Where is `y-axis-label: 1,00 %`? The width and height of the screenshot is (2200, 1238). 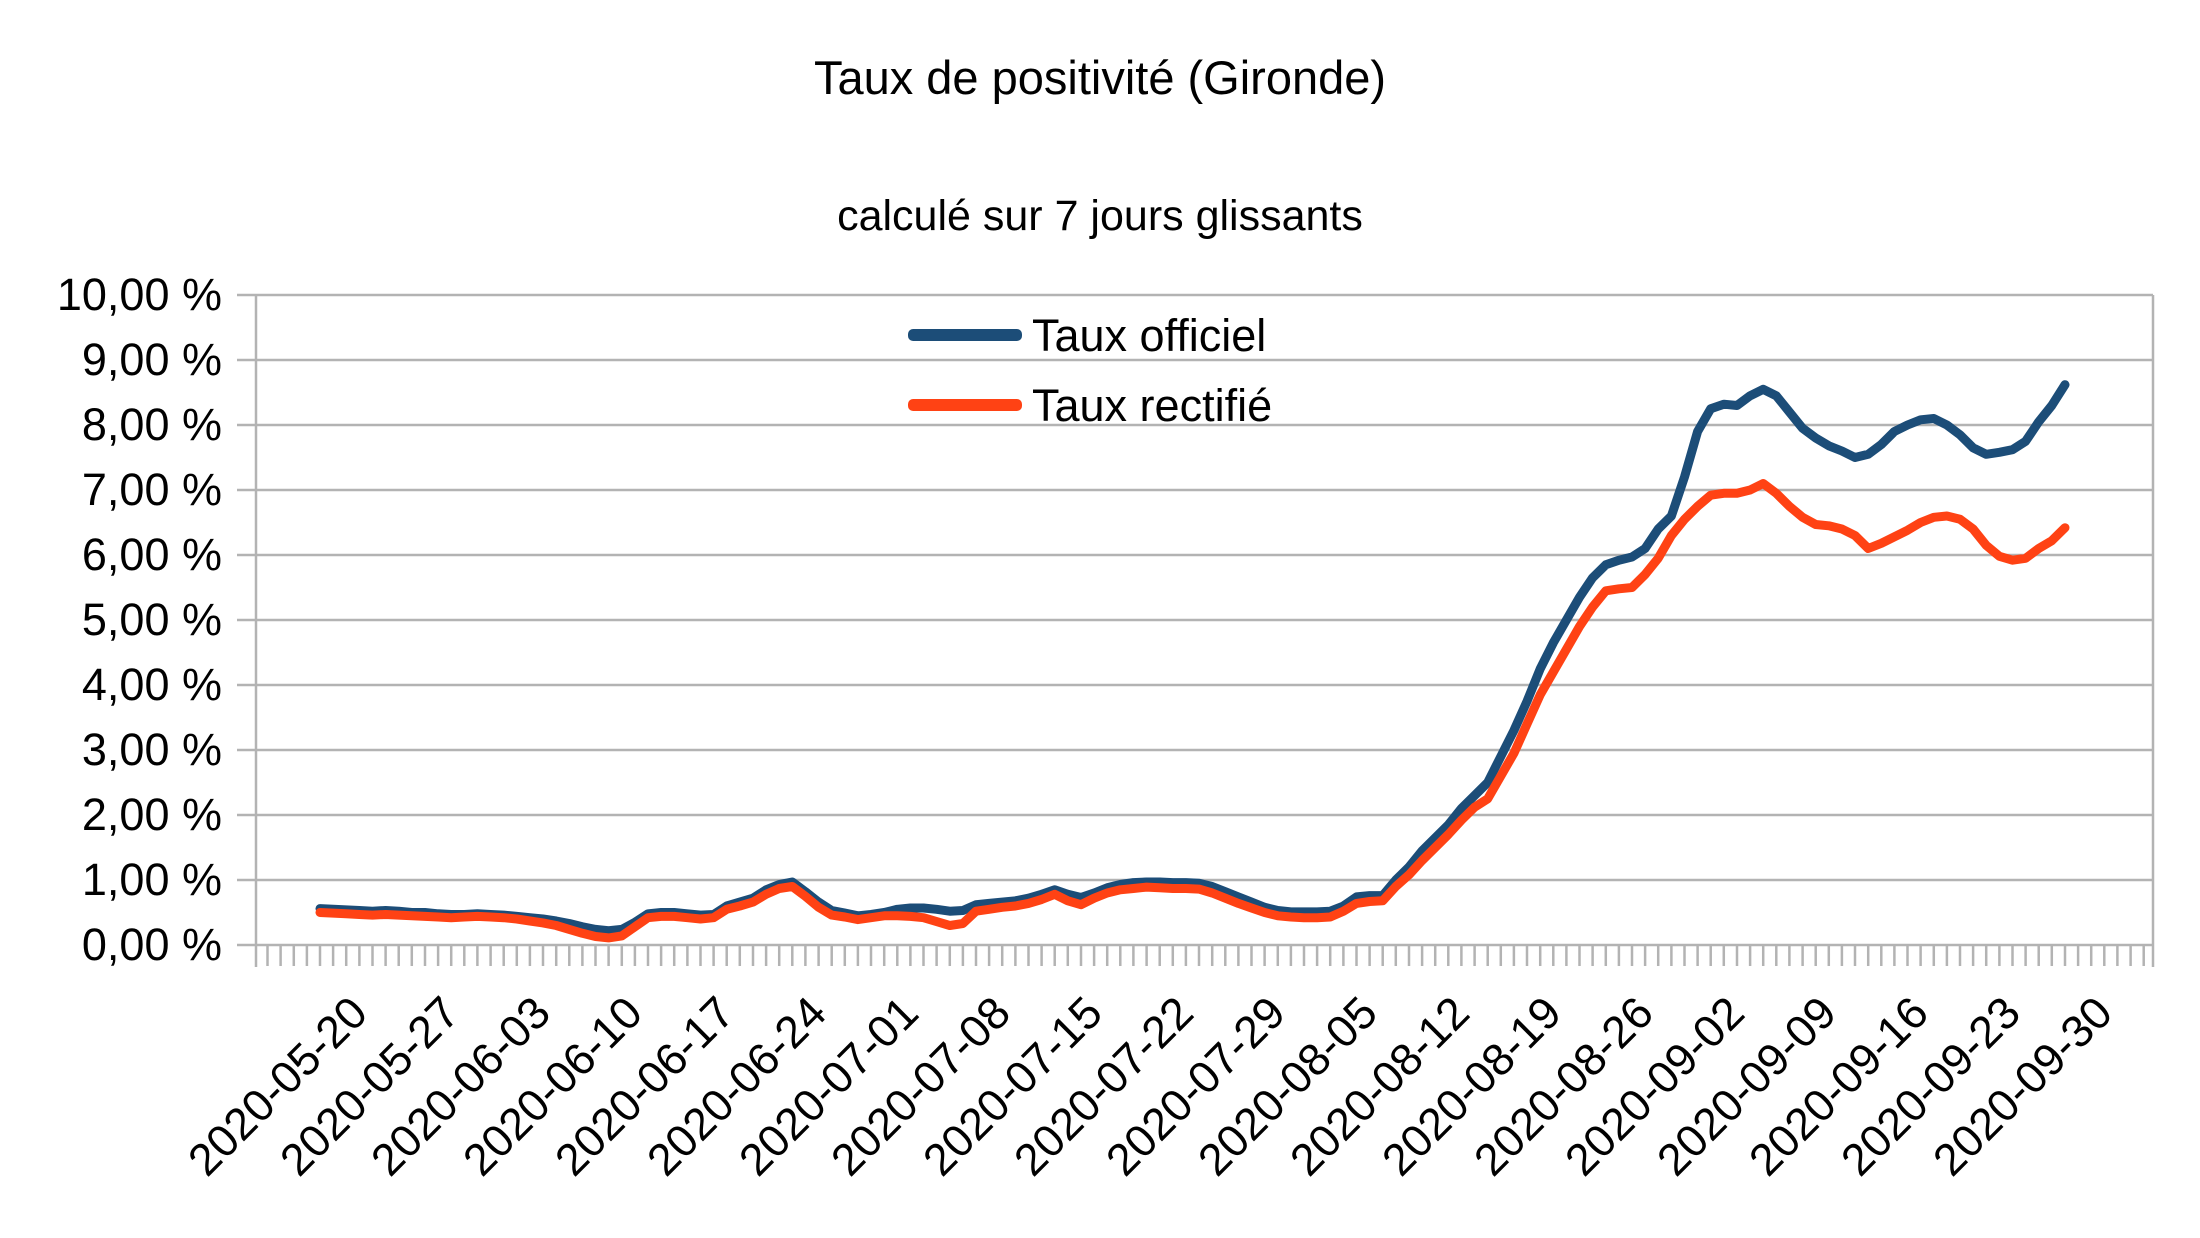
y-axis-label: 1,00 % is located at coordinates (151, 879).